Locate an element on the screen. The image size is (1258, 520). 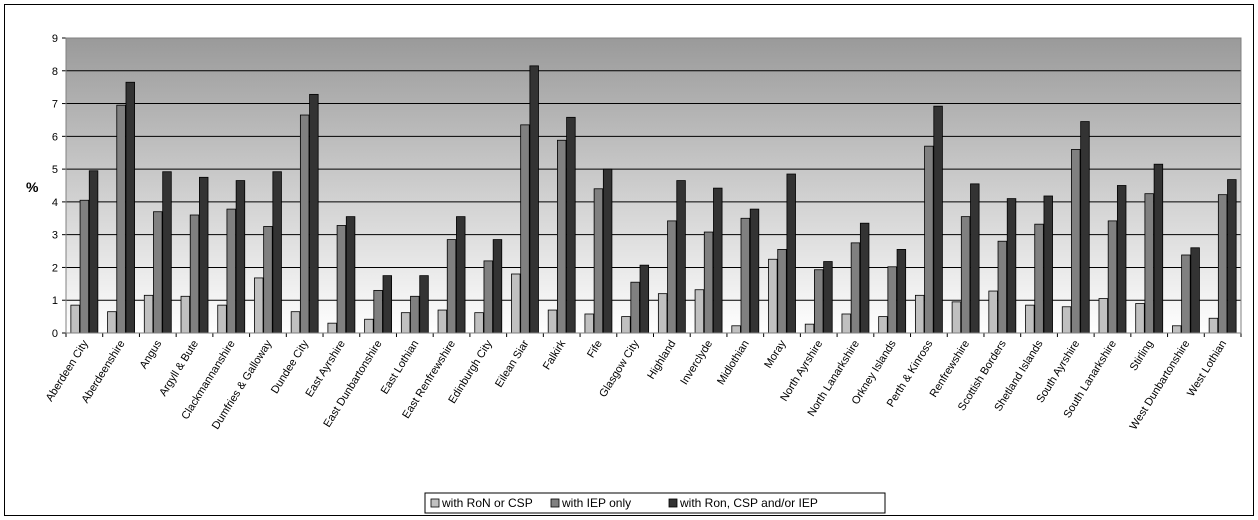
y-tick-label: 4 is located at coordinates (55, 203).